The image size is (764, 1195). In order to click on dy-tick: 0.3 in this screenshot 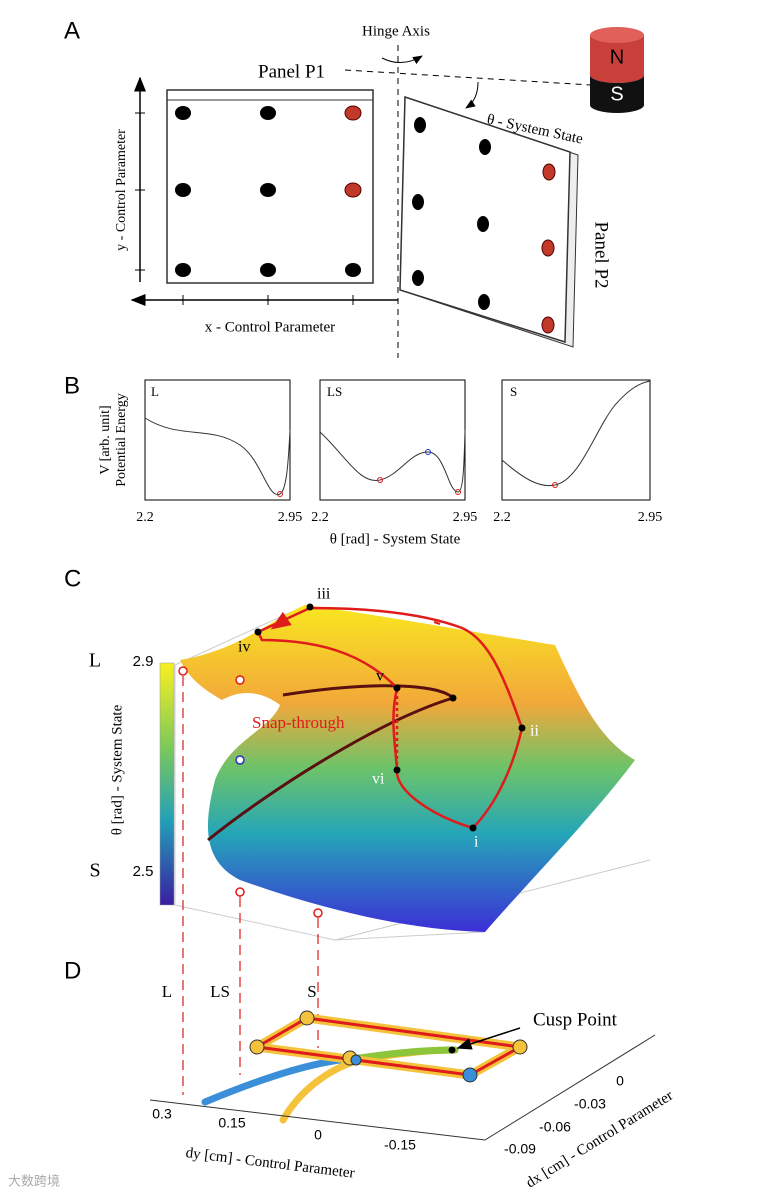, I will do `click(162, 1114)`.